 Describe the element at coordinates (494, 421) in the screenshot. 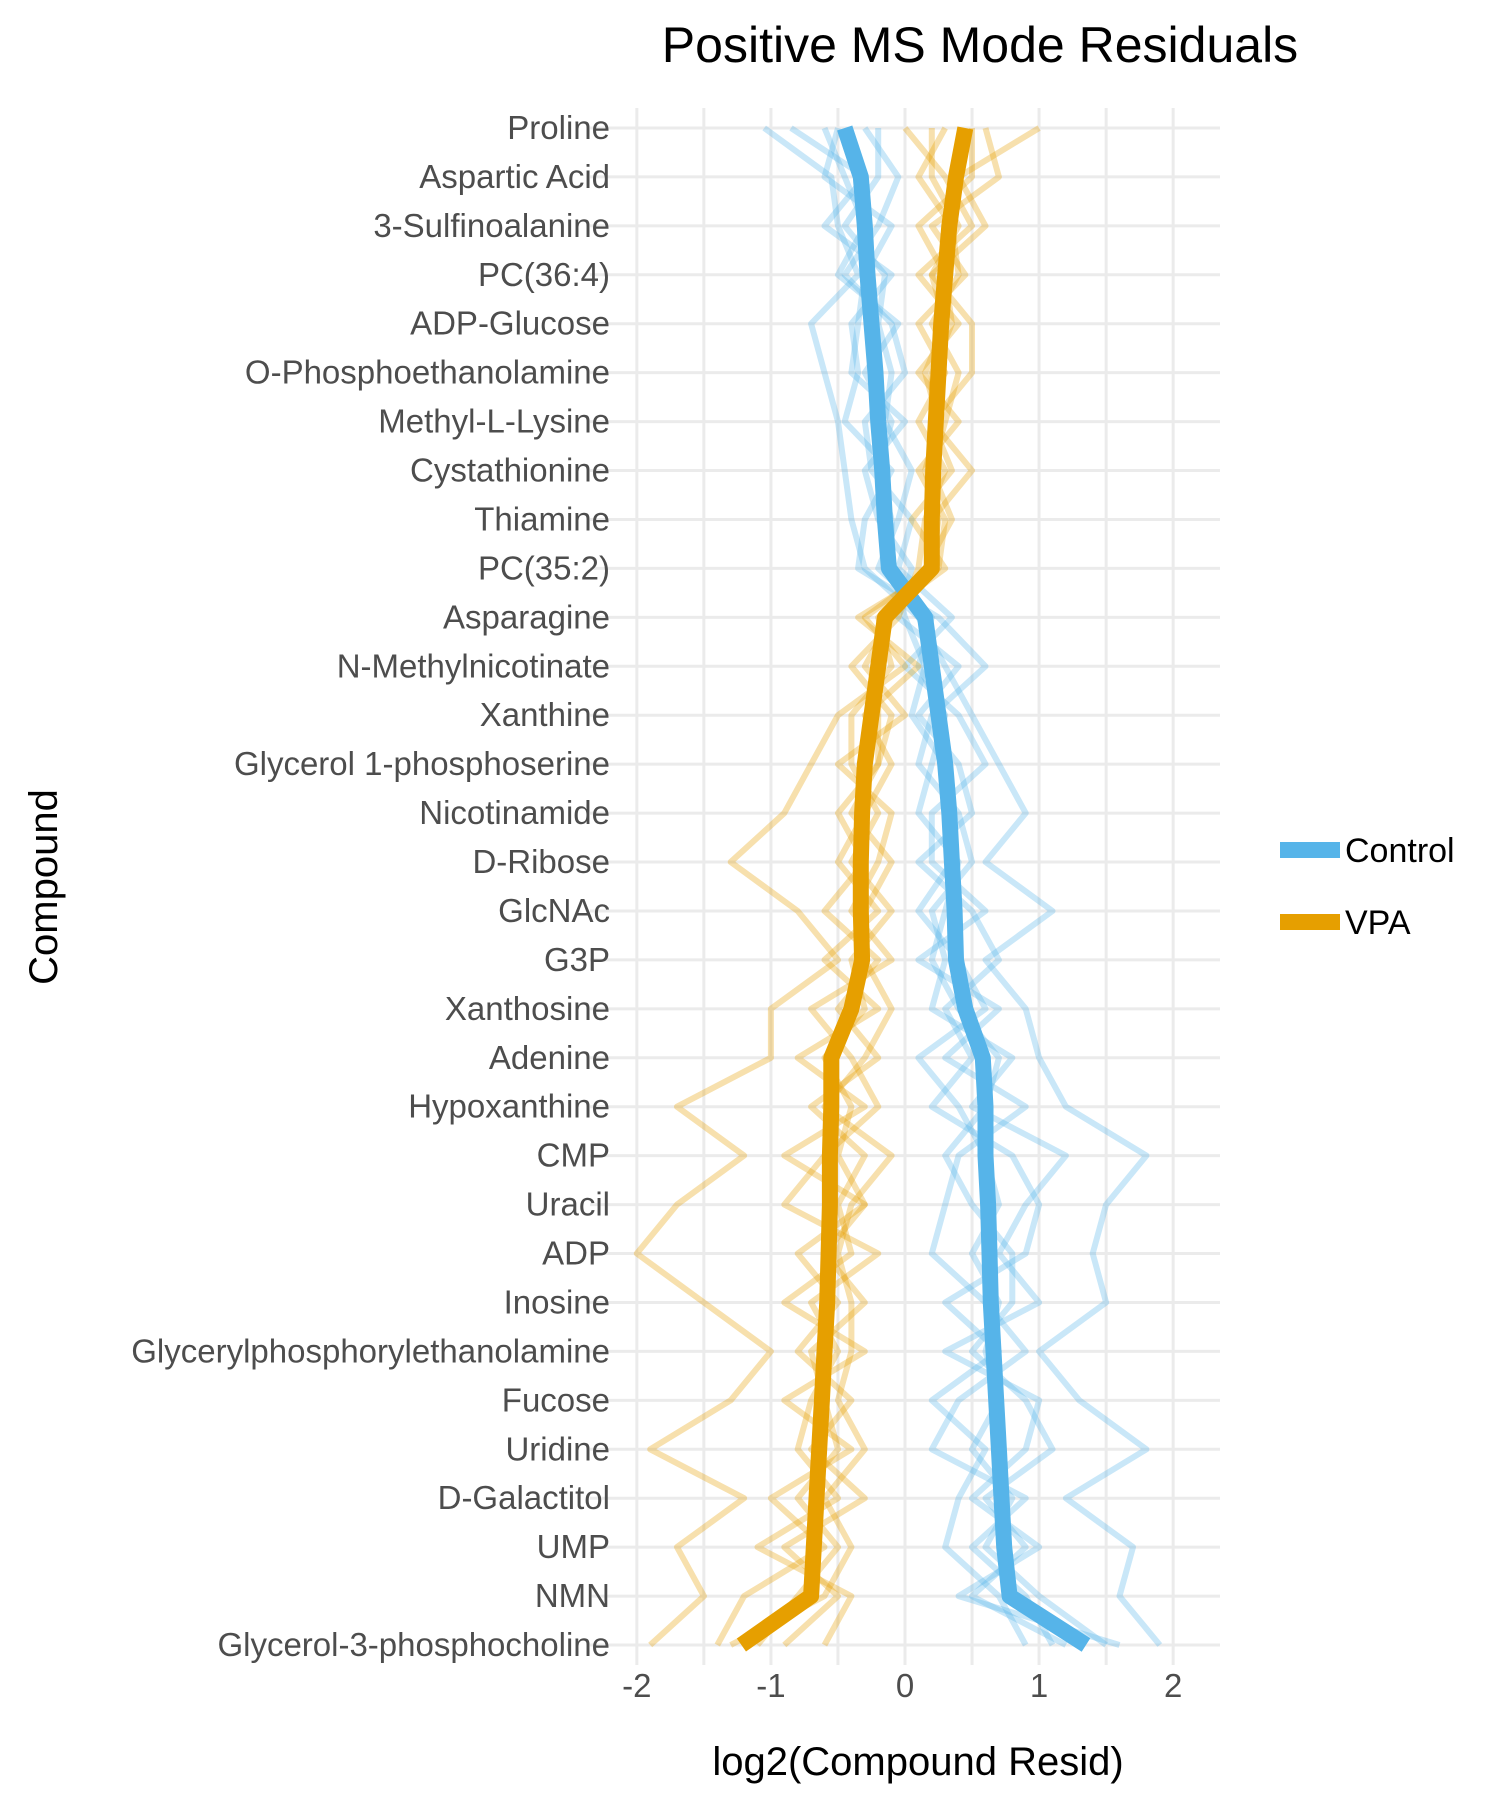

I see `y-tick-label: Methyl-L-Lysine` at that location.